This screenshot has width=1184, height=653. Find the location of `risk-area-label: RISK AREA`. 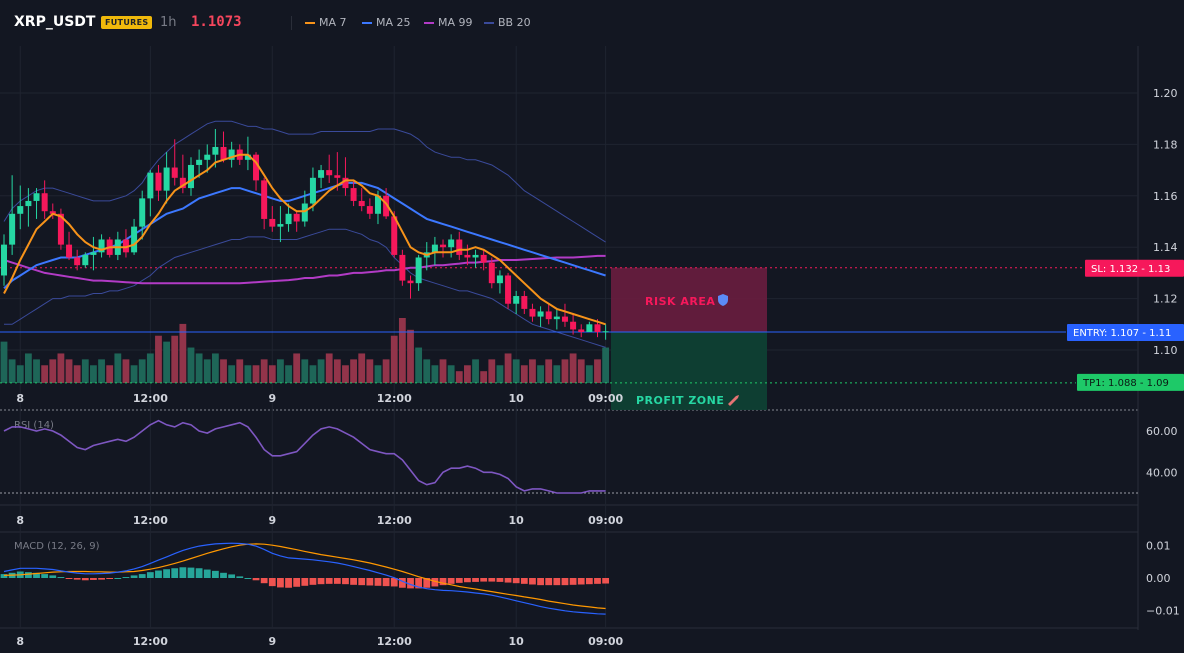

risk-area-label: RISK AREA is located at coordinates (680, 301).